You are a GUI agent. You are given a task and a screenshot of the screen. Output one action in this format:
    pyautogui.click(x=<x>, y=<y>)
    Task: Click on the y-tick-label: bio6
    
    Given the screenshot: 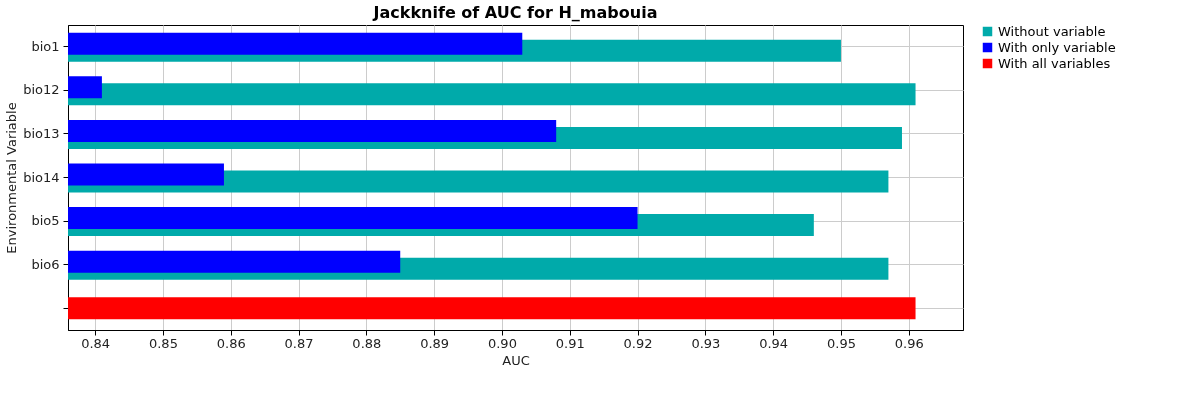 What is the action you would take?
    pyautogui.click(x=45, y=264)
    